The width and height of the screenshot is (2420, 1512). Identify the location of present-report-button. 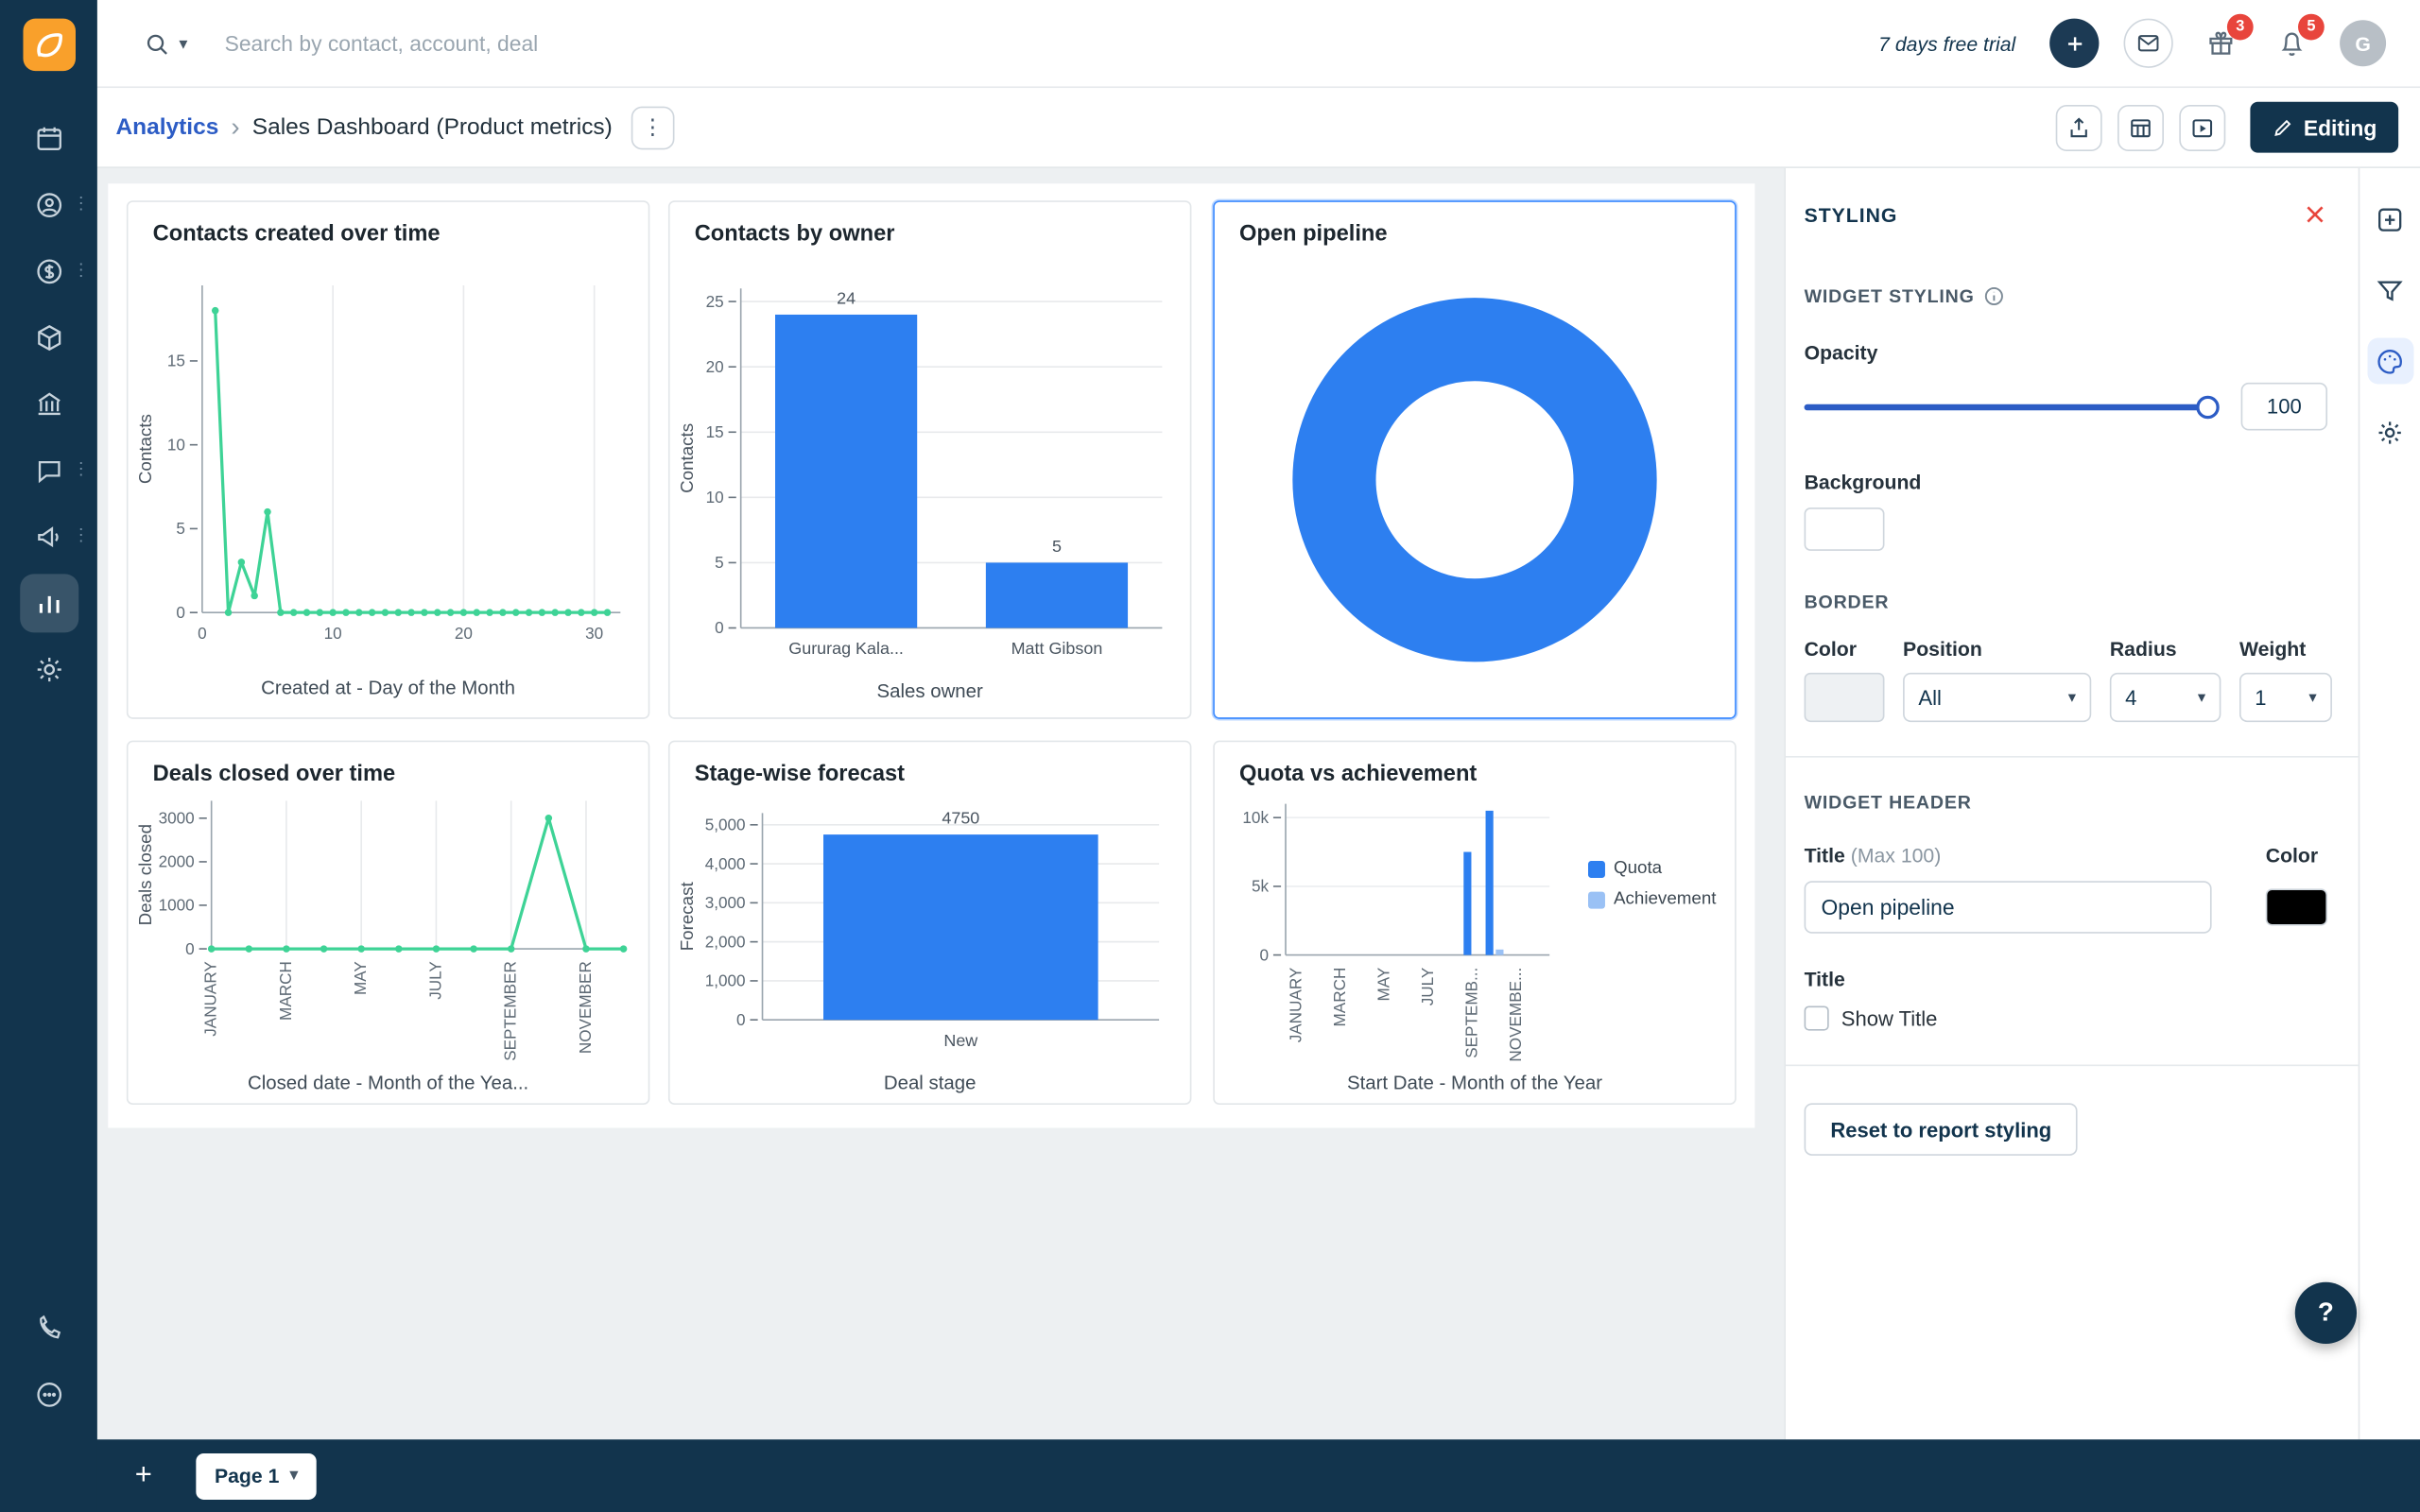
(2201, 127).